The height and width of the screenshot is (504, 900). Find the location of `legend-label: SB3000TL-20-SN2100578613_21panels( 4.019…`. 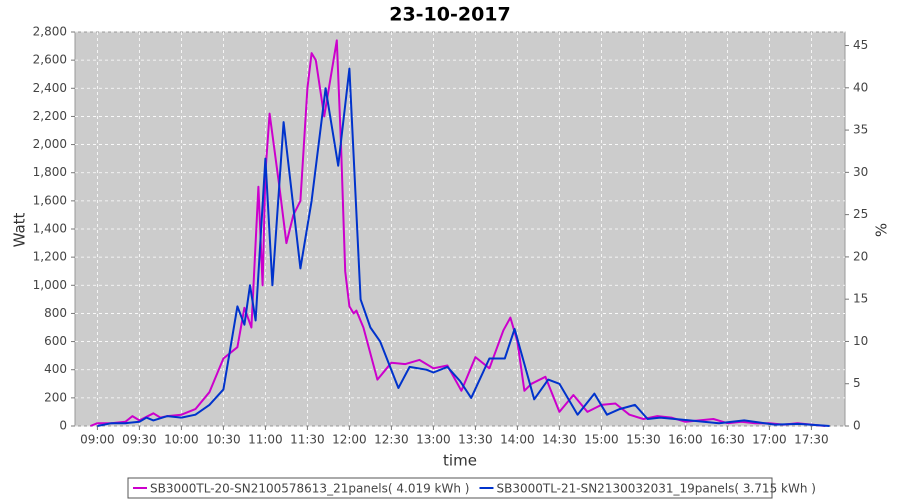

legend-label: SB3000TL-20-SN2100578613_21panels( 4.019… is located at coordinates (309, 489).